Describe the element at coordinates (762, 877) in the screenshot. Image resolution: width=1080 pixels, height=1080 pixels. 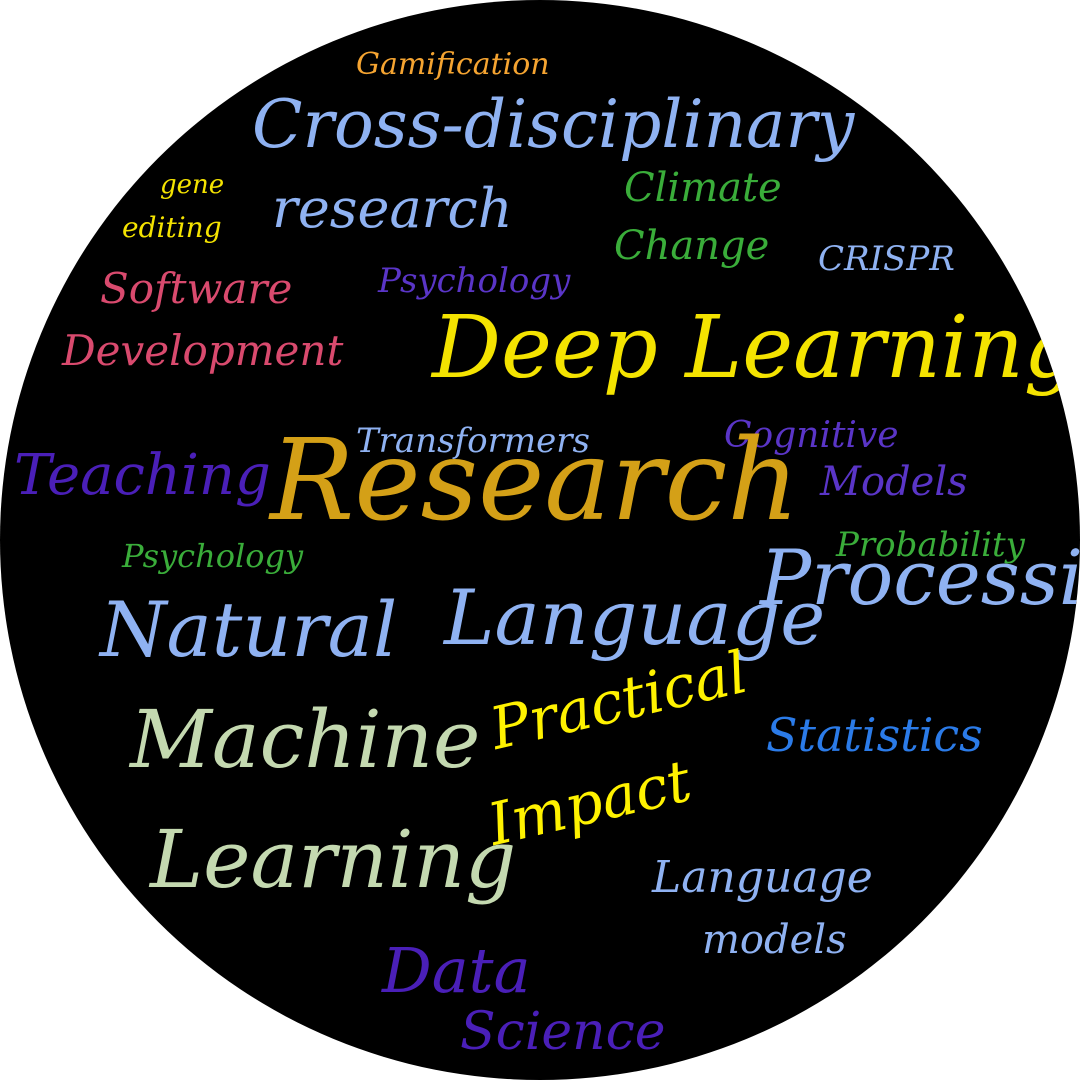
I see `word-language-lm: Language` at that location.